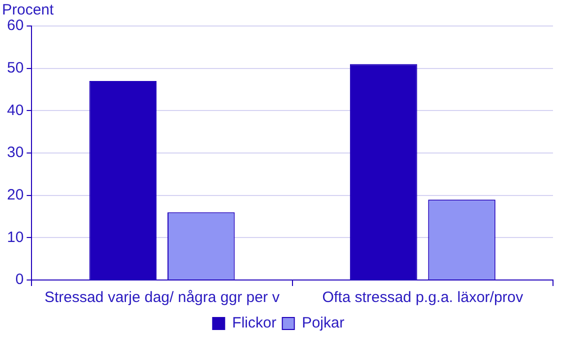  Describe the element at coordinates (162, 297) in the screenshot. I see `x-tick-label: Stressad varje dag/ några ggr per v` at that location.